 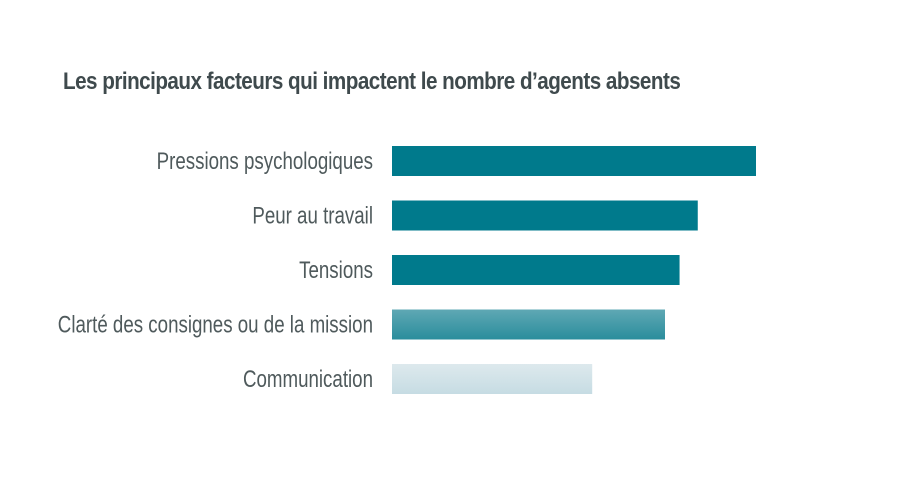 What do you see at coordinates (215, 324) in the screenshot?
I see `category-label-4: Clarté des consignes ou de la mission` at bounding box center [215, 324].